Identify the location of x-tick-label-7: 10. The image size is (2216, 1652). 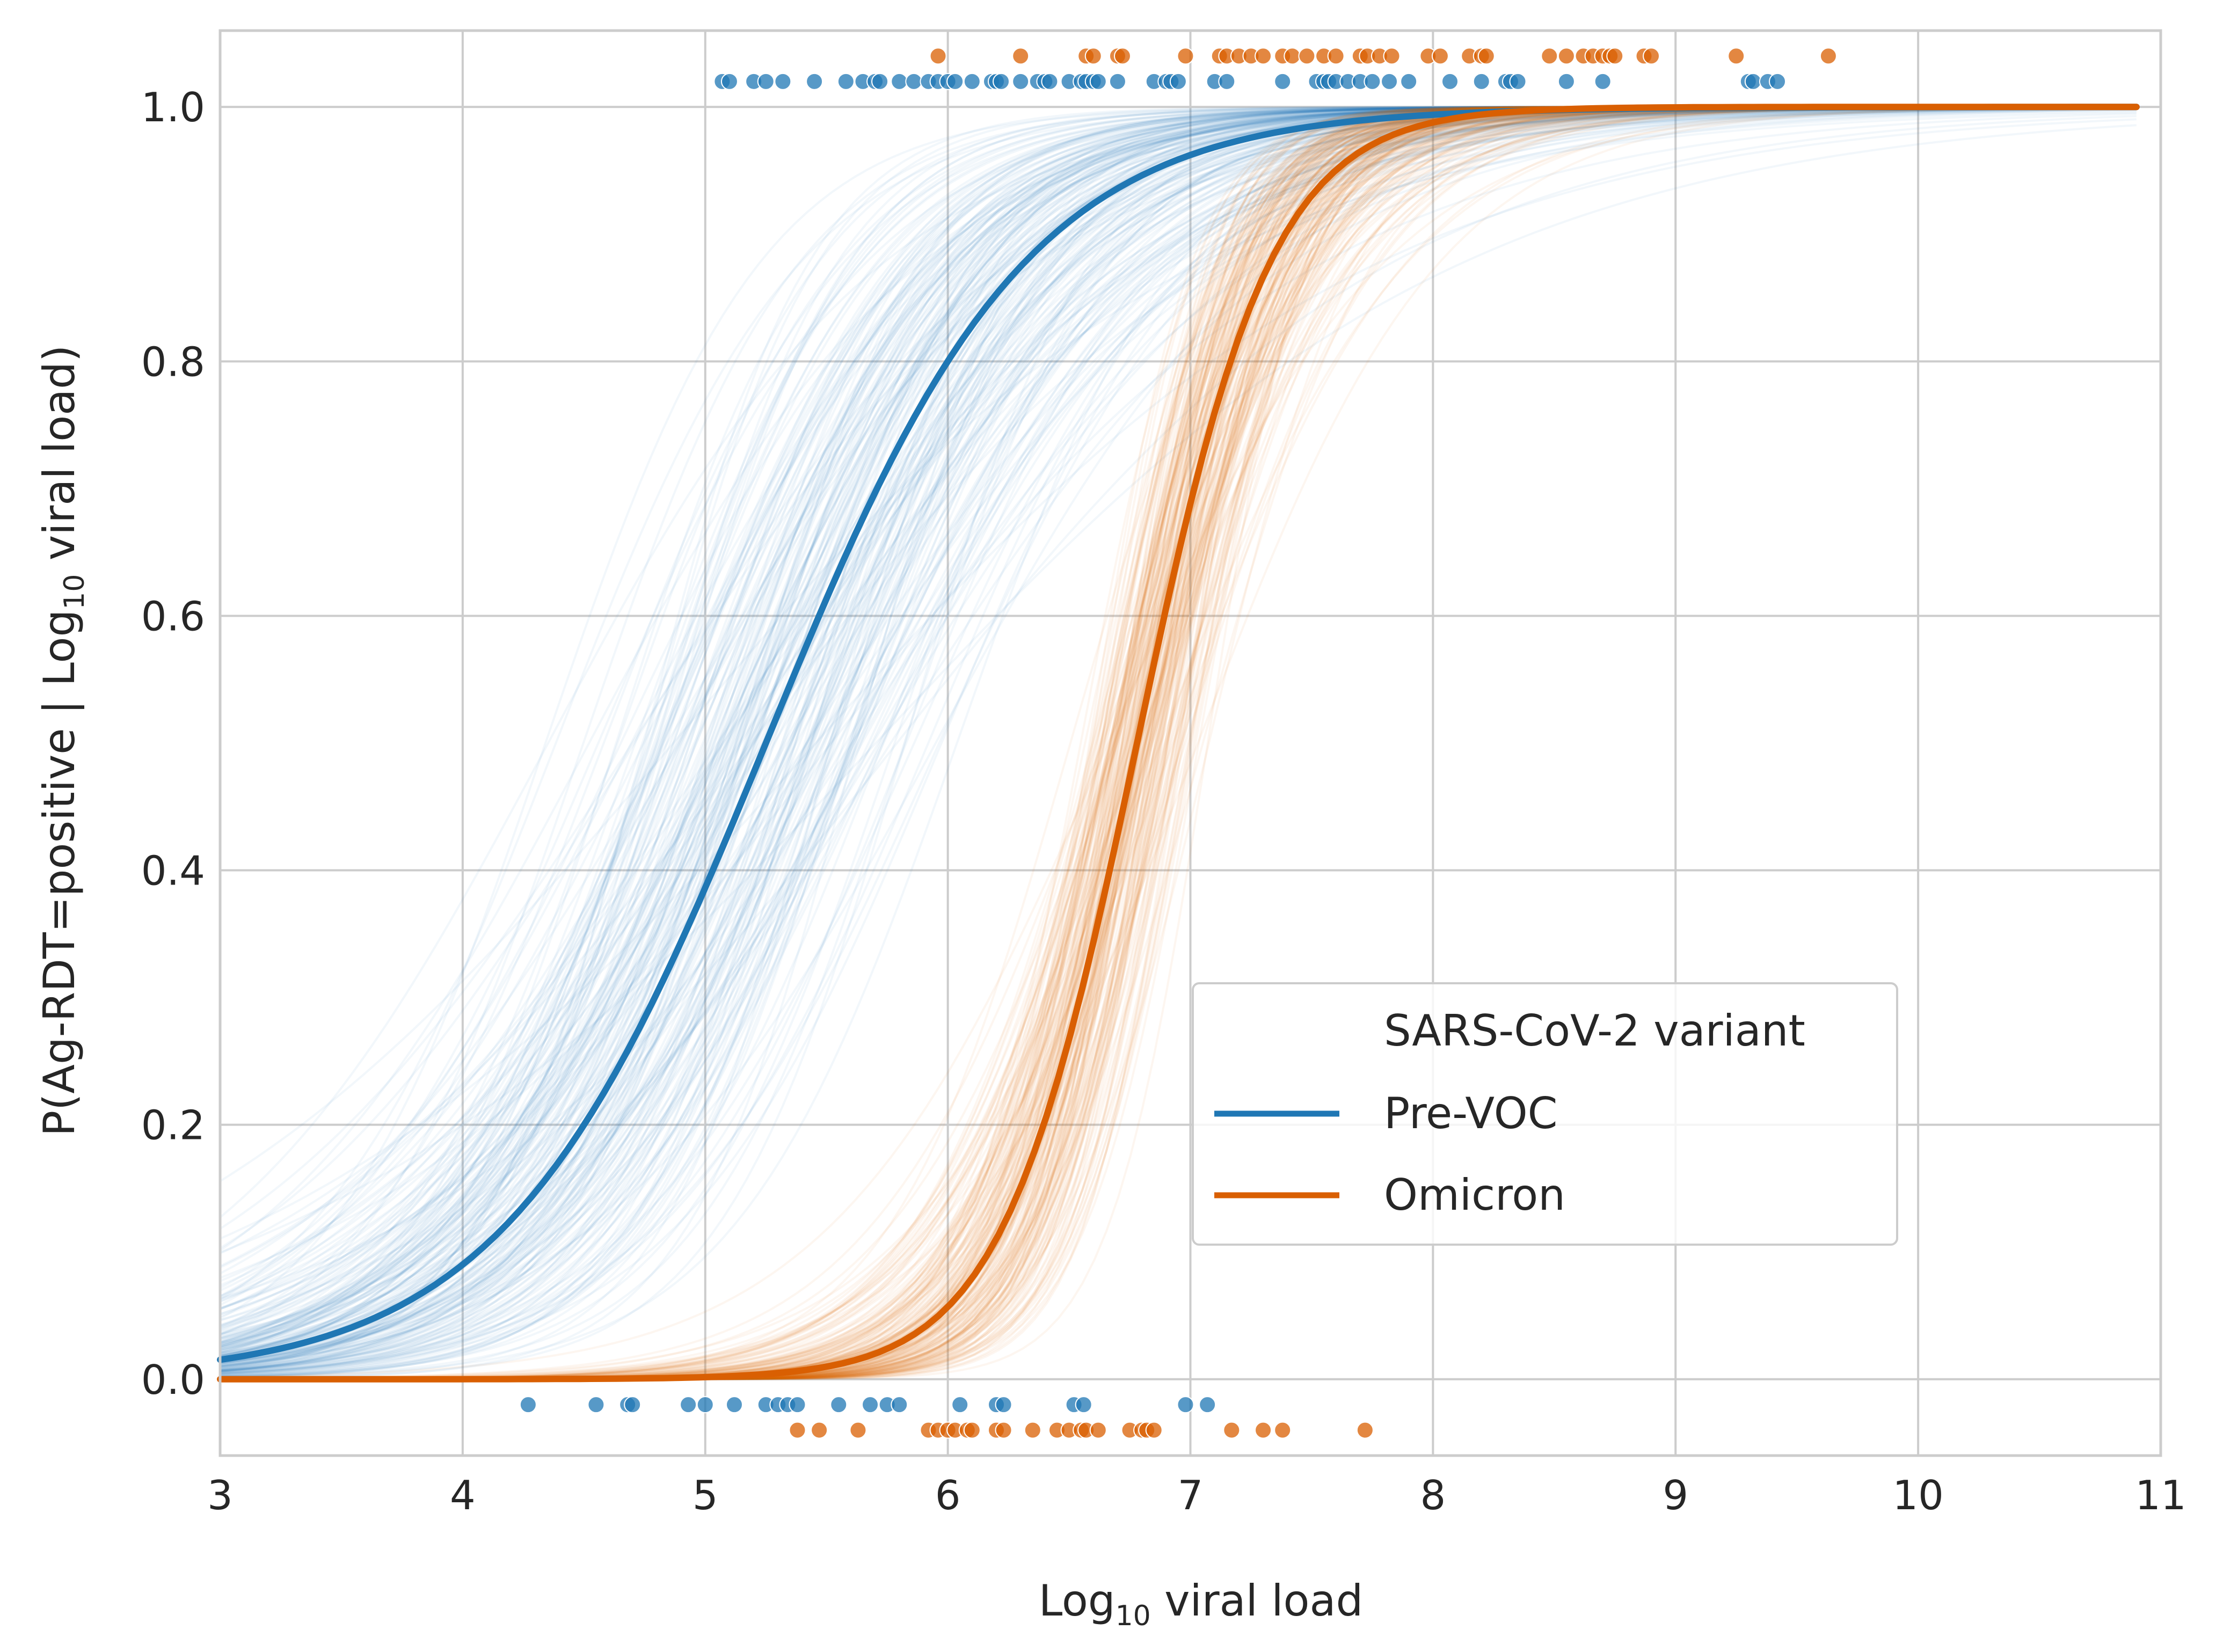
(1917, 1495).